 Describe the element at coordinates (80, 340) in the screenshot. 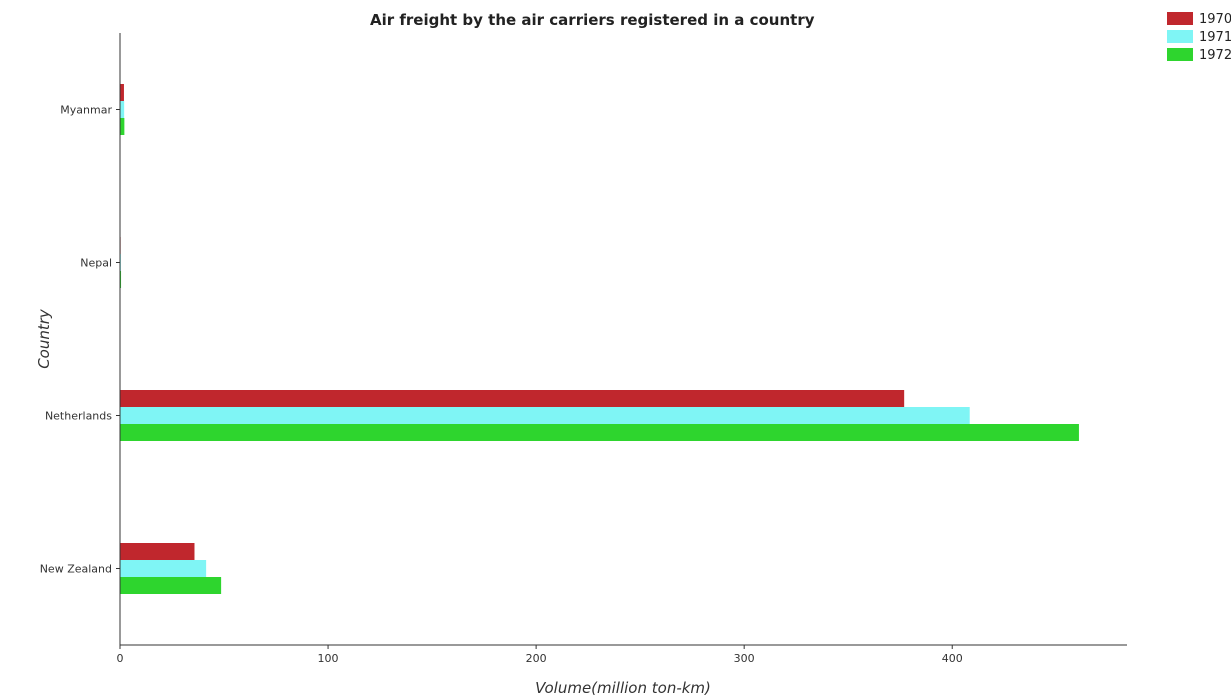

I see `y-ticks-group: Myanmar Nepal Netherlands New Zealand` at that location.